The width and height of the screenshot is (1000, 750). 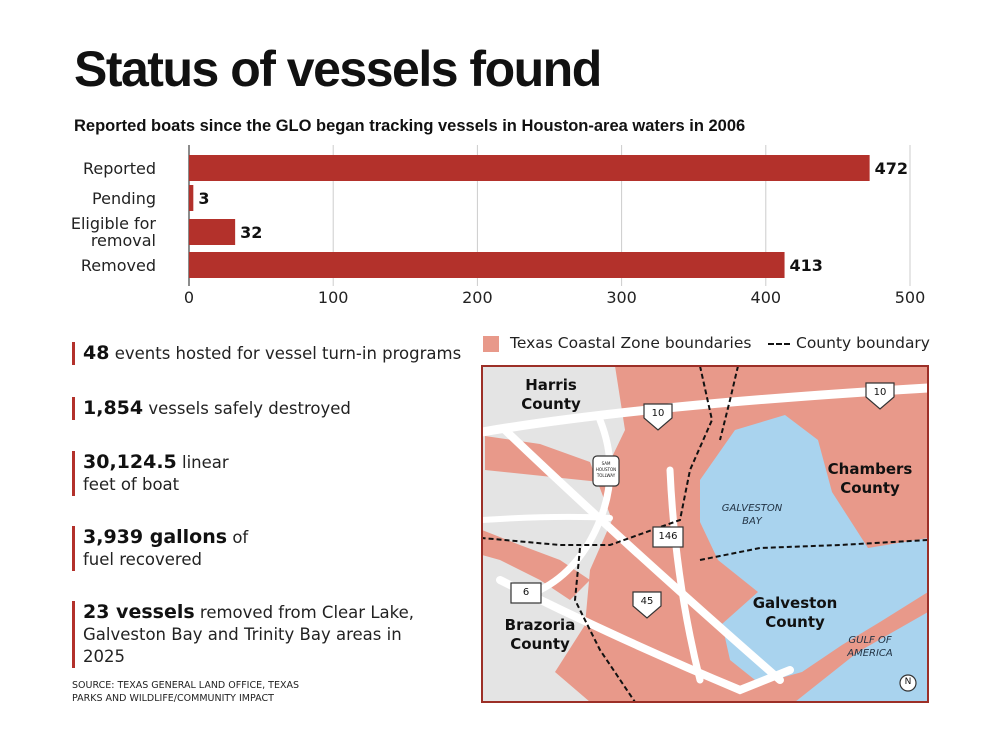 I want to click on legend-dash, so click(x=779, y=344).